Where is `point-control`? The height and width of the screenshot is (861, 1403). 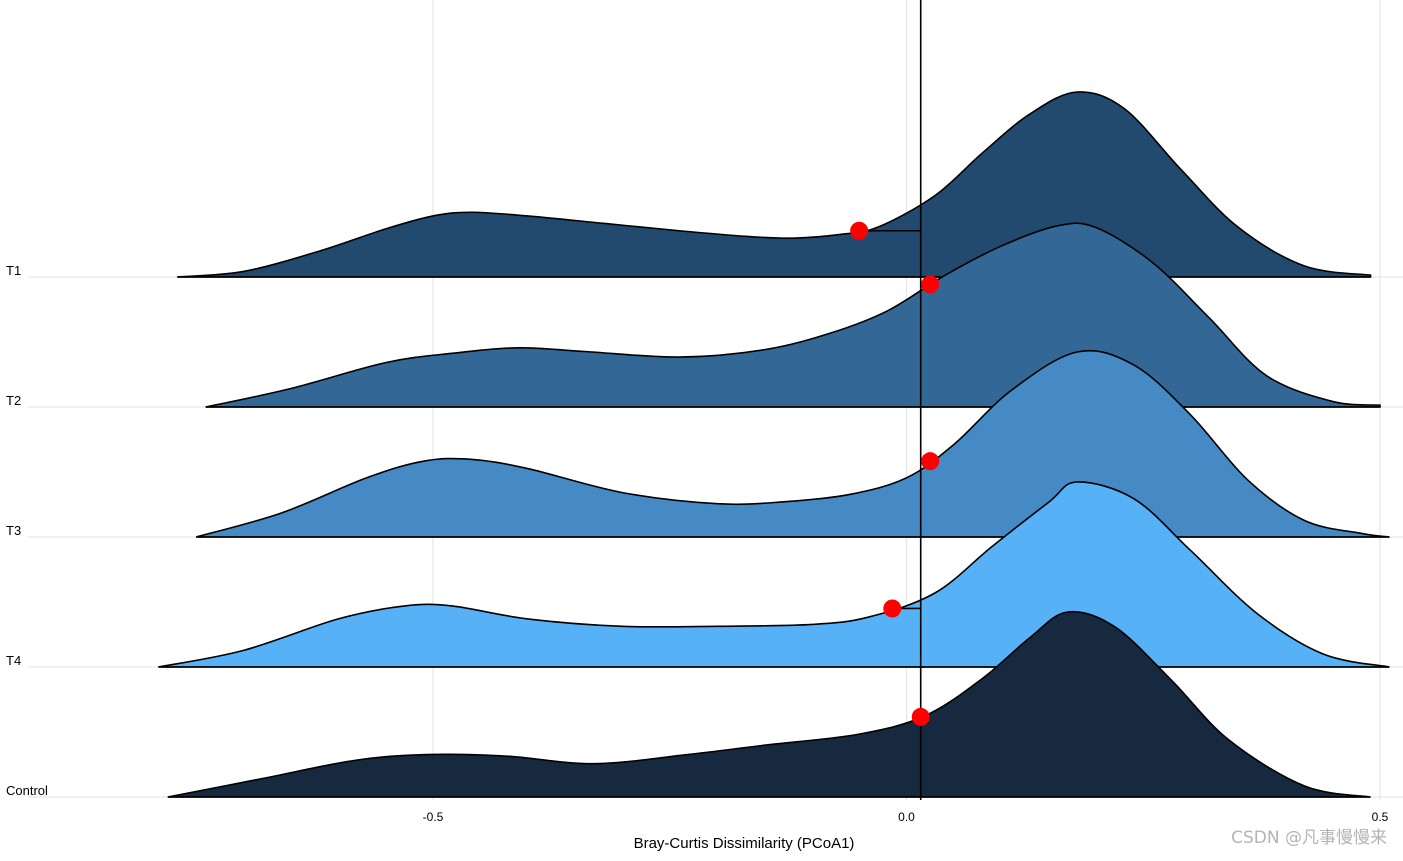
point-control is located at coordinates (920, 716).